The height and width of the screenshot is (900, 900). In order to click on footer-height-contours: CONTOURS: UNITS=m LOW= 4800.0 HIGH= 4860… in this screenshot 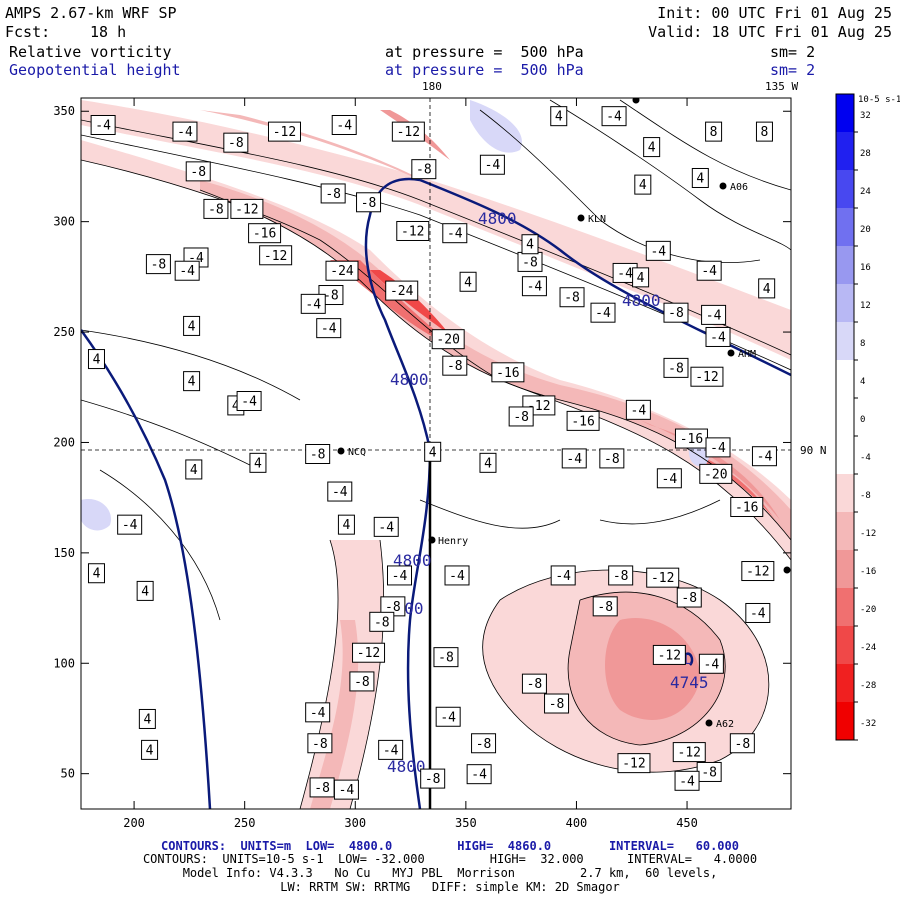, I will do `click(450, 846)`.